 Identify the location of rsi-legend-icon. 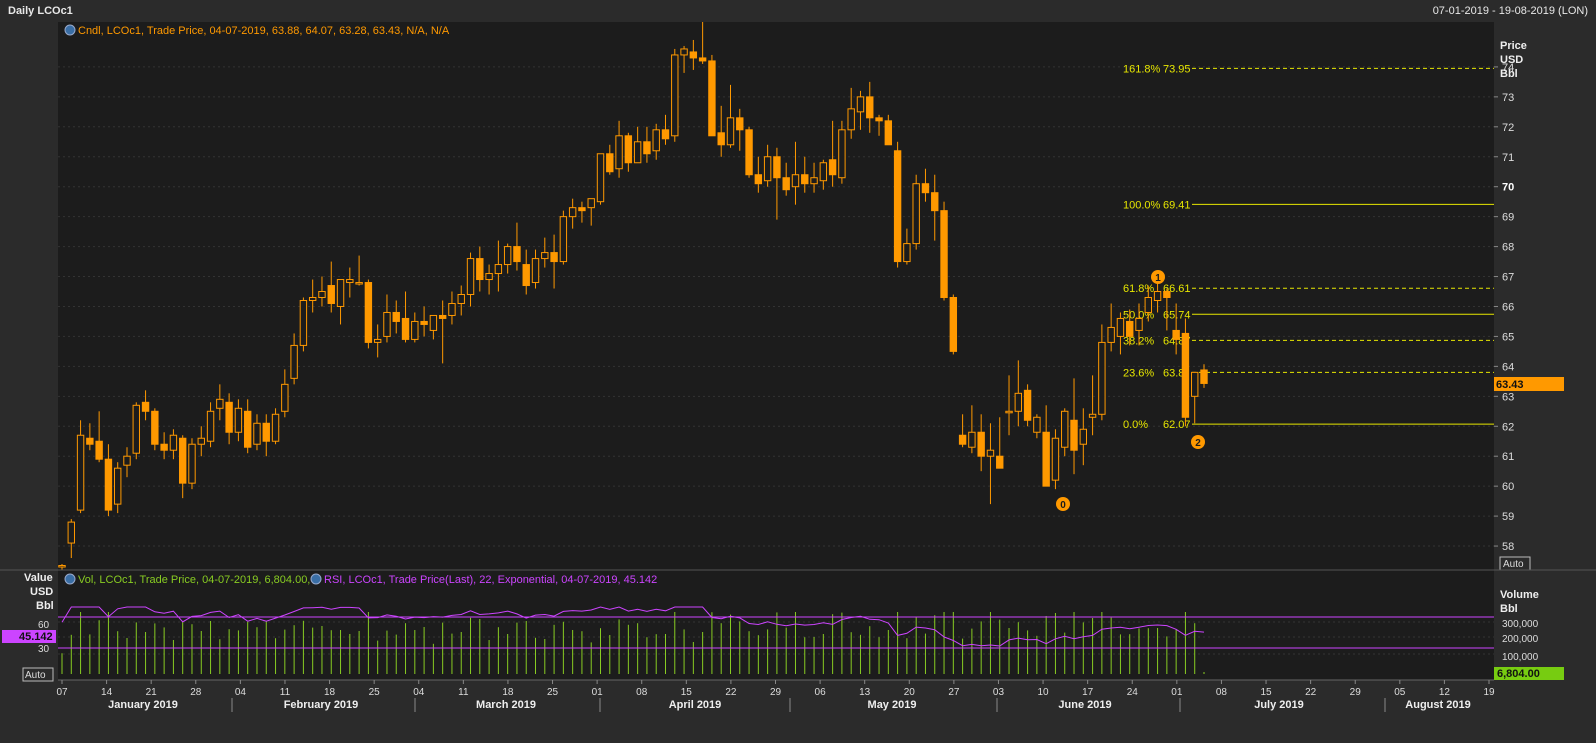
(316, 579).